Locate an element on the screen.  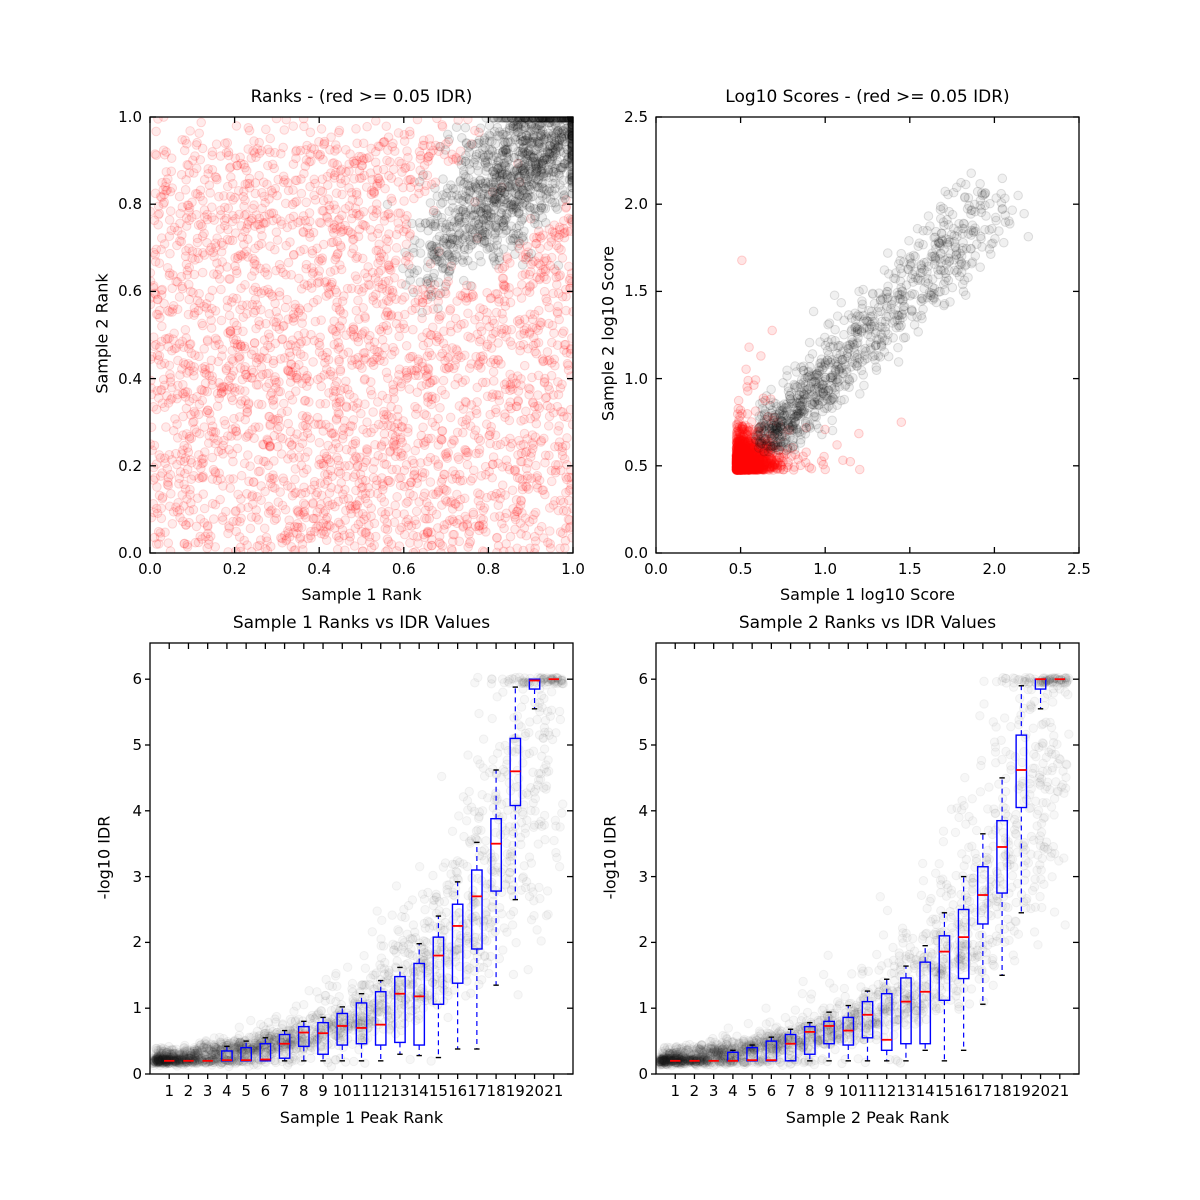
x-tick-label: 1.5 is located at coordinates (909, 569).